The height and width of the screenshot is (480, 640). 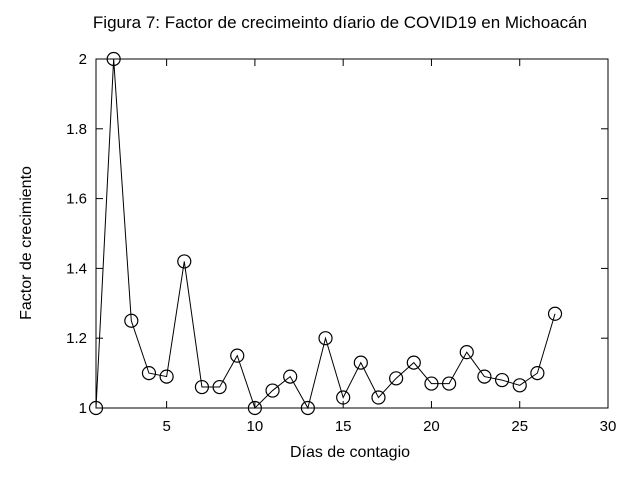 I want to click on x-tick-label: 5, so click(x=166, y=426).